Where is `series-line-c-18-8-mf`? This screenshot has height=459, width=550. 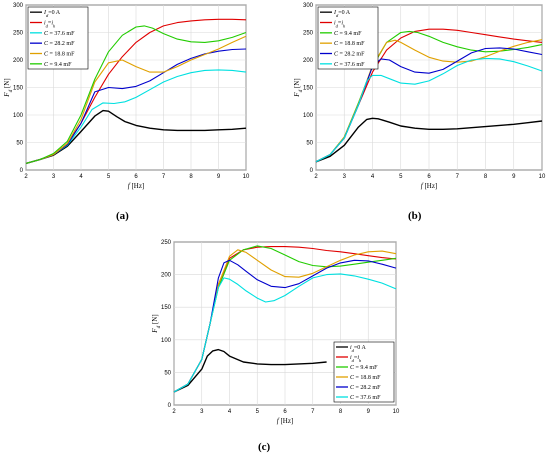 series-line-c-18-8-mf is located at coordinates (136, 99).